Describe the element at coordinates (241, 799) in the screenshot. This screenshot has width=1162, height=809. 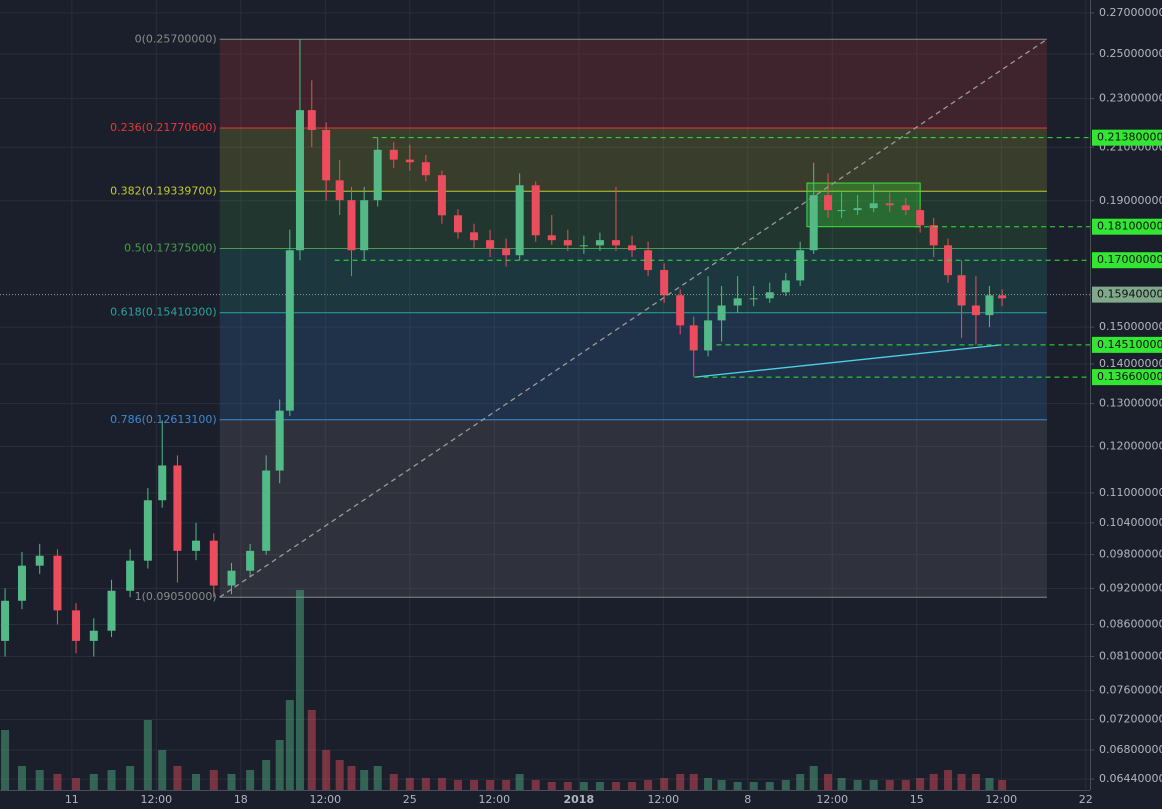
I see `x-tick-label: 18` at that location.